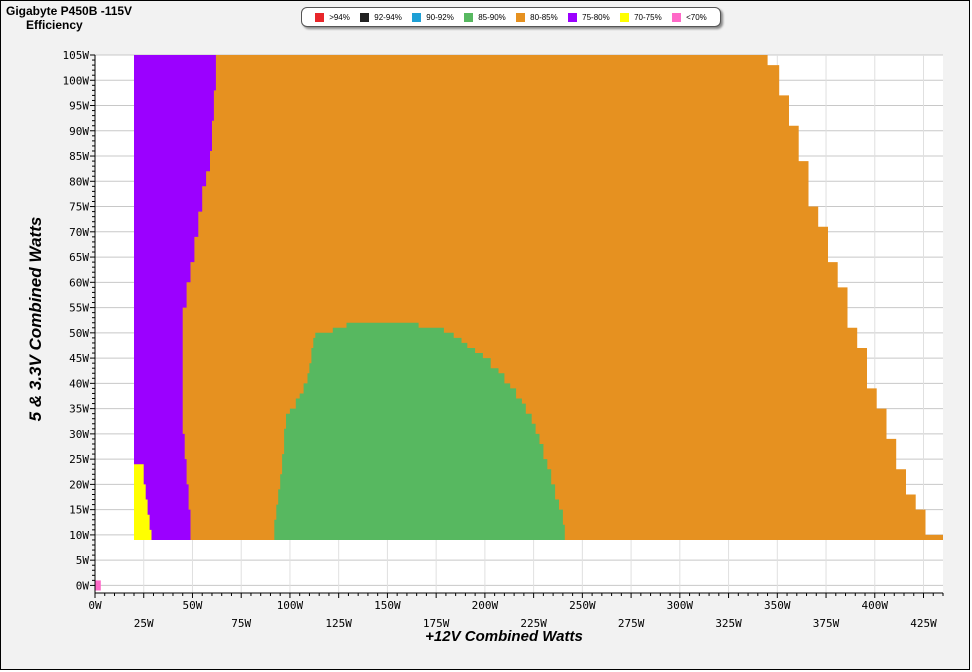  What do you see at coordinates (631, 623) in the screenshot?
I see `x-tick-label: 275W` at bounding box center [631, 623].